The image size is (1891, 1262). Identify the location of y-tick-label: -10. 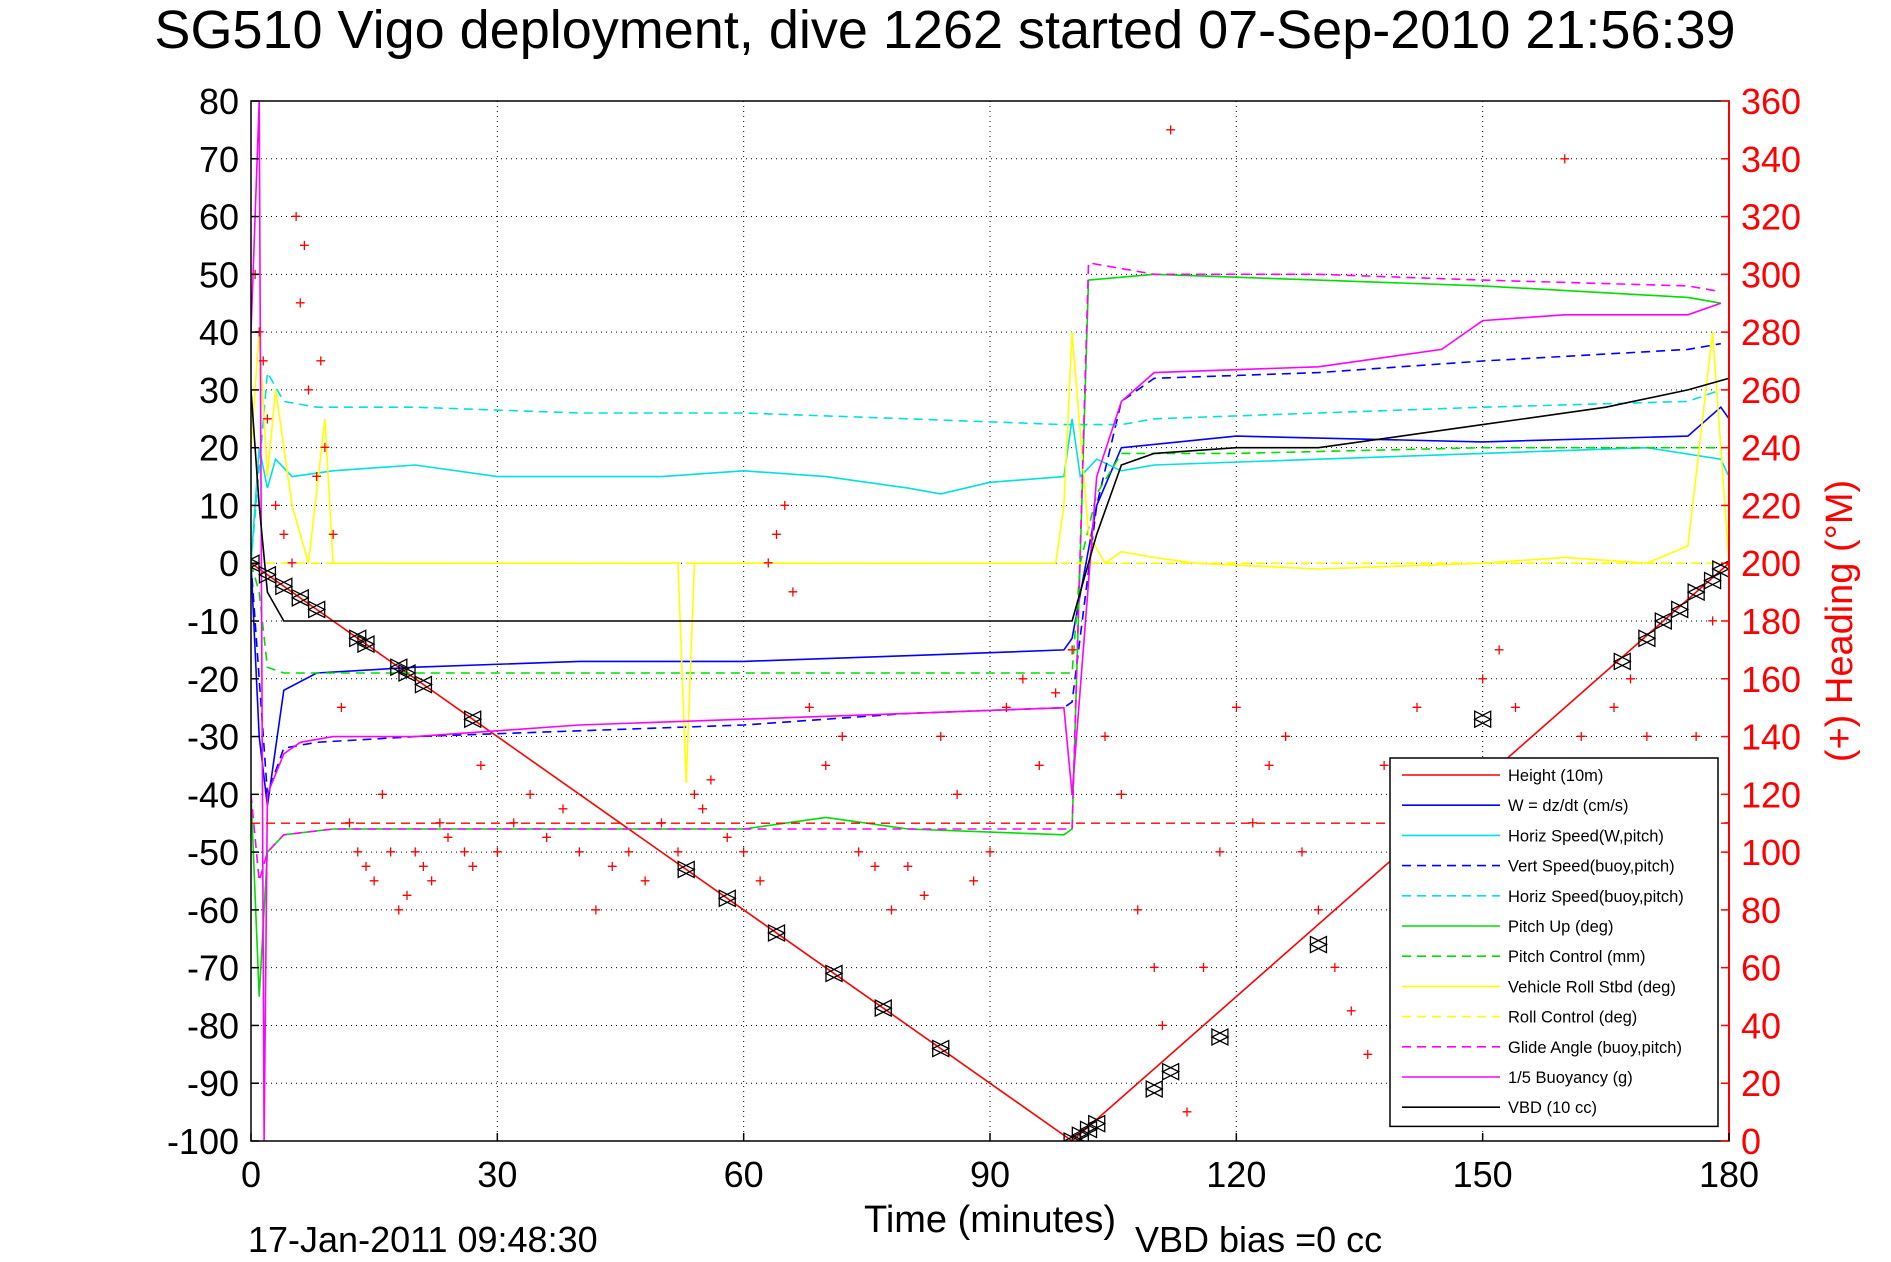
(213, 621).